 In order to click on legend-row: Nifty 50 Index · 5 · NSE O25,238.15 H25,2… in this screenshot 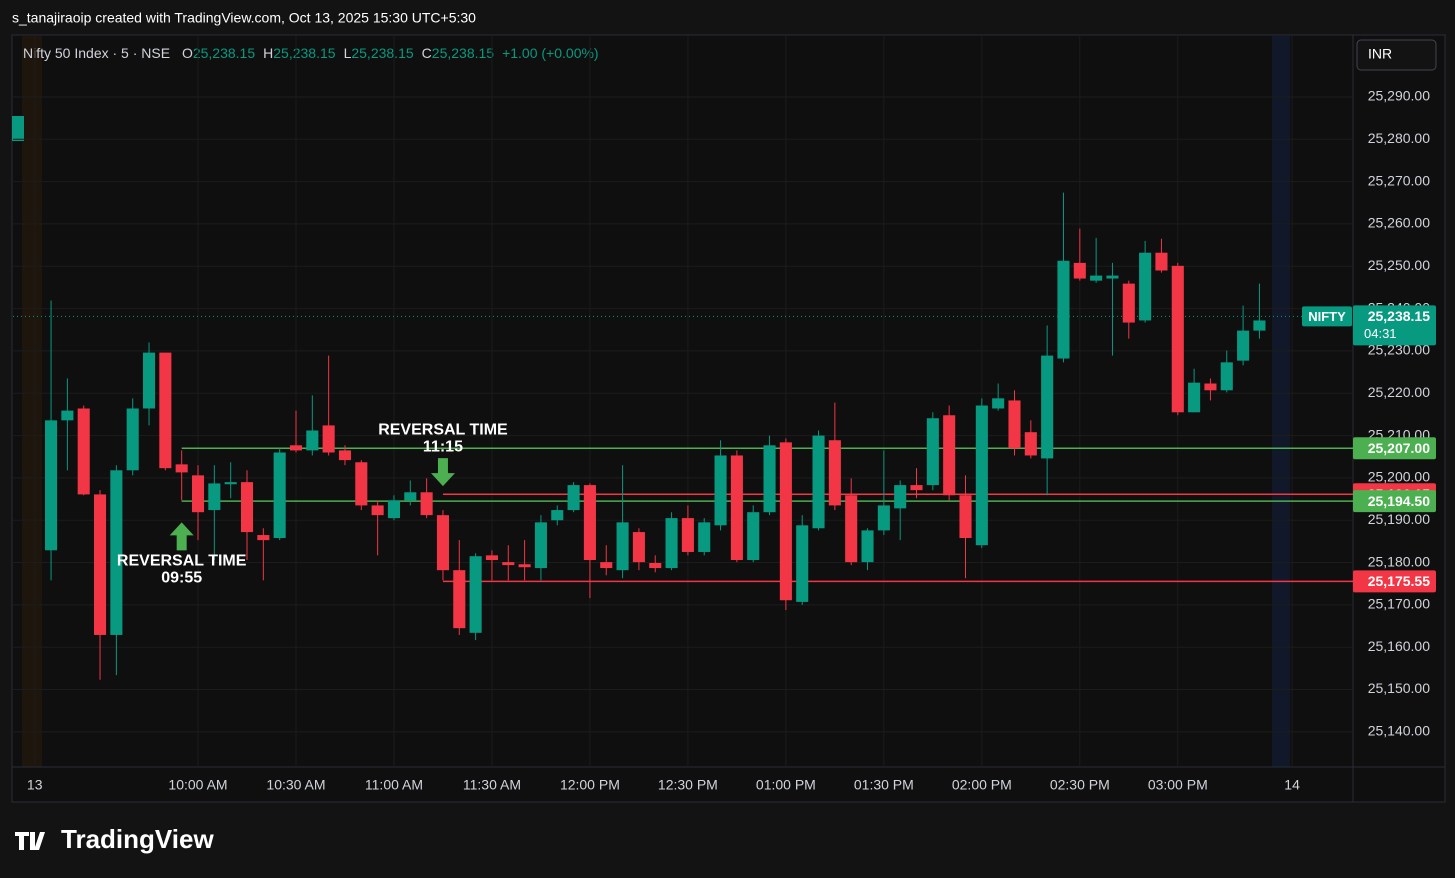, I will do `click(311, 53)`.